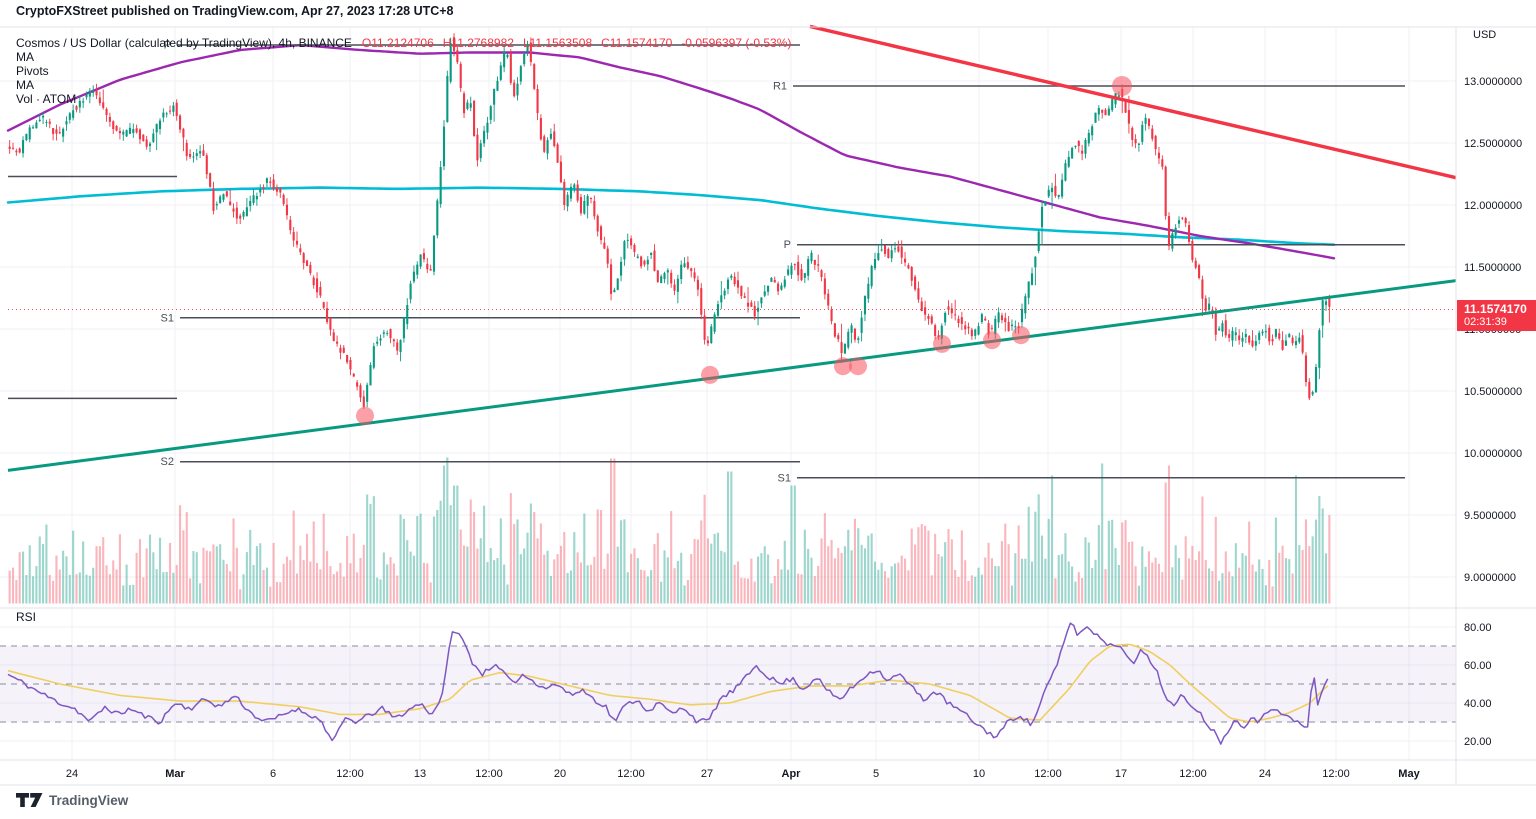 Image resolution: width=1536 pixels, height=819 pixels. Describe the element at coordinates (1478, 704) in the screenshot. I see `rsi-tick-label: 40.00` at that location.